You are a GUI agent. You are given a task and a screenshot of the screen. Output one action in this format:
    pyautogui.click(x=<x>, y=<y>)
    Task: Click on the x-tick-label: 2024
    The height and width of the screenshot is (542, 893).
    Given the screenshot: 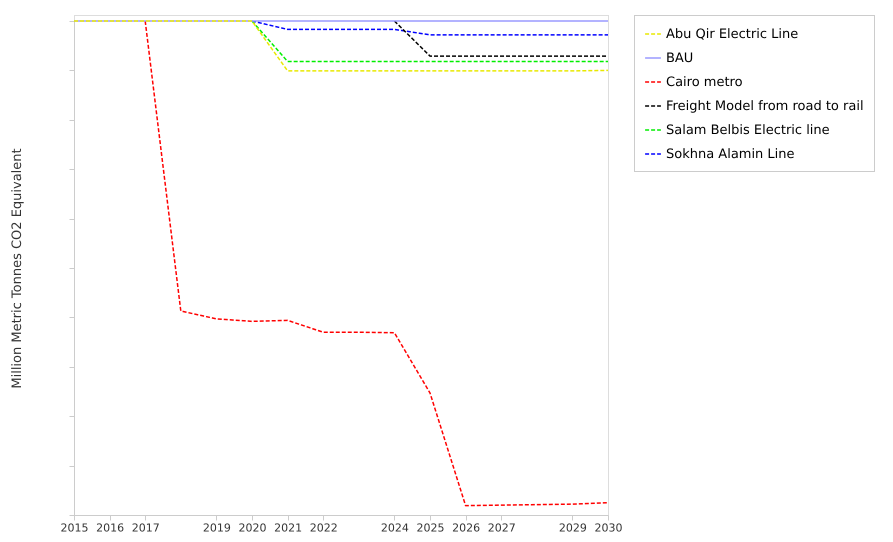 What is the action you would take?
    pyautogui.click(x=394, y=528)
    